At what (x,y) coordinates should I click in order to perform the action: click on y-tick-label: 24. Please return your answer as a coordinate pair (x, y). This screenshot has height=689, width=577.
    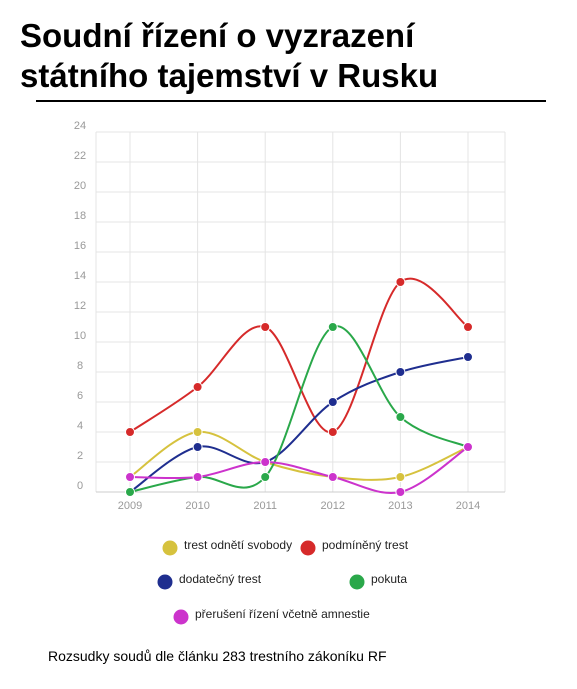
    Looking at the image, I should click on (80, 126).